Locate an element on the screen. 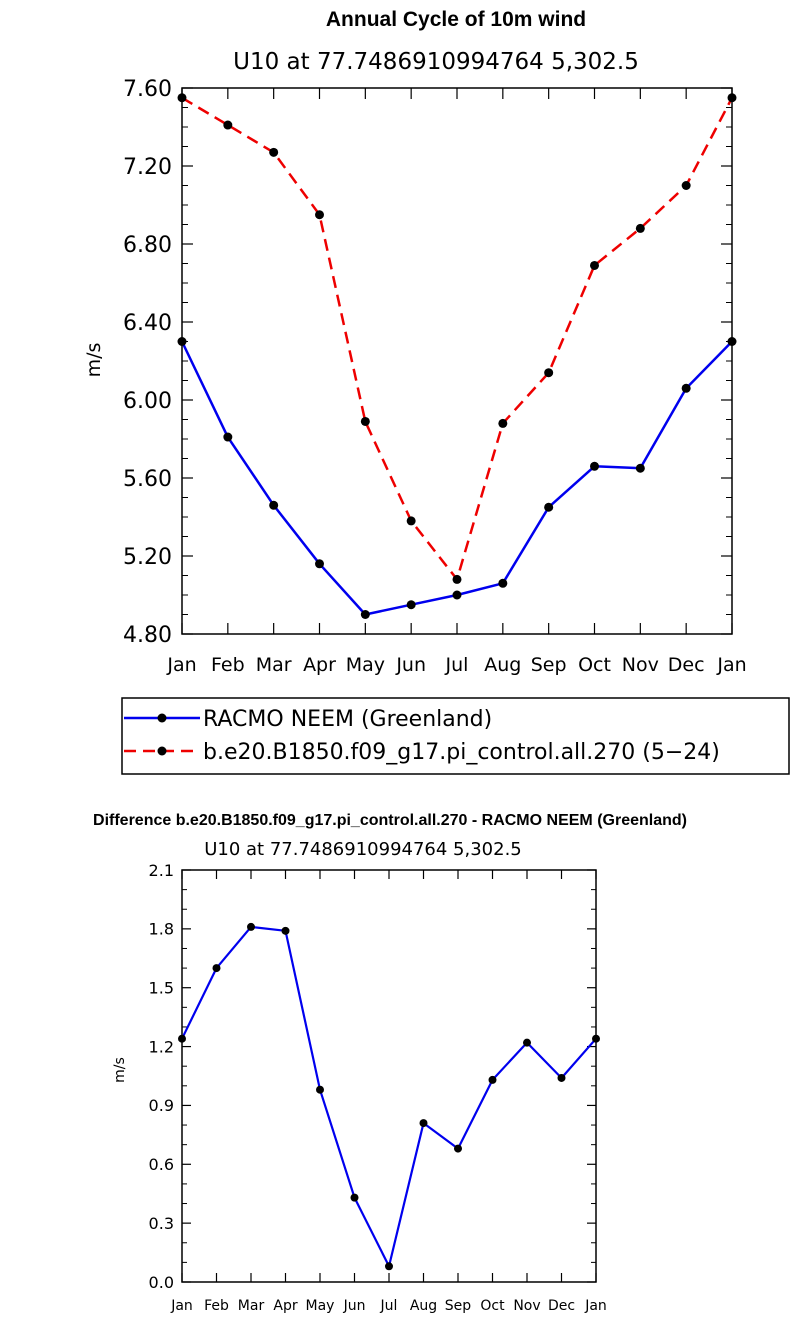 This screenshot has height=1323, width=797. y-tick-label: 1.5 is located at coordinates (161, 987).